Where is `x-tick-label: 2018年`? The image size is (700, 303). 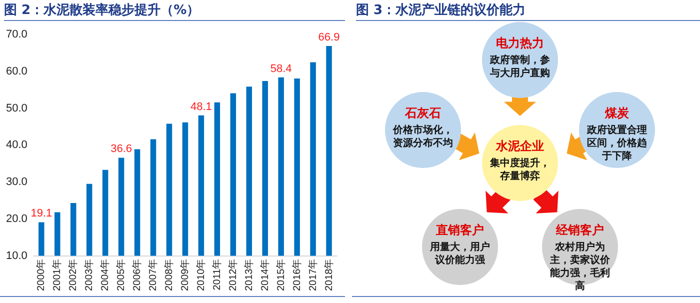 x-tick-label: 2018年 is located at coordinates (328, 275).